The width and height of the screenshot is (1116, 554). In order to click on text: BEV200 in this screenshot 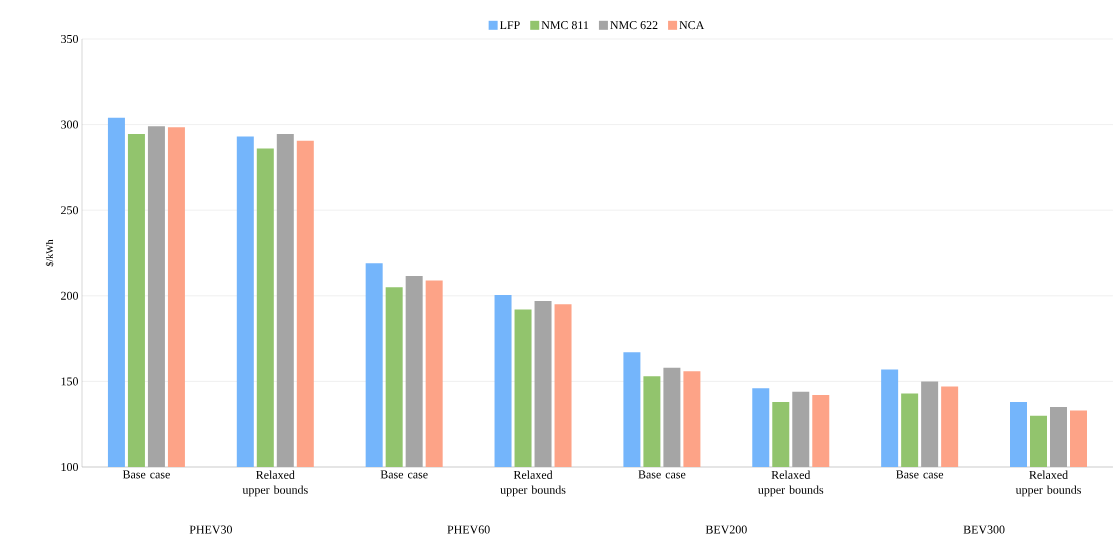, I will do `click(726, 529)`.